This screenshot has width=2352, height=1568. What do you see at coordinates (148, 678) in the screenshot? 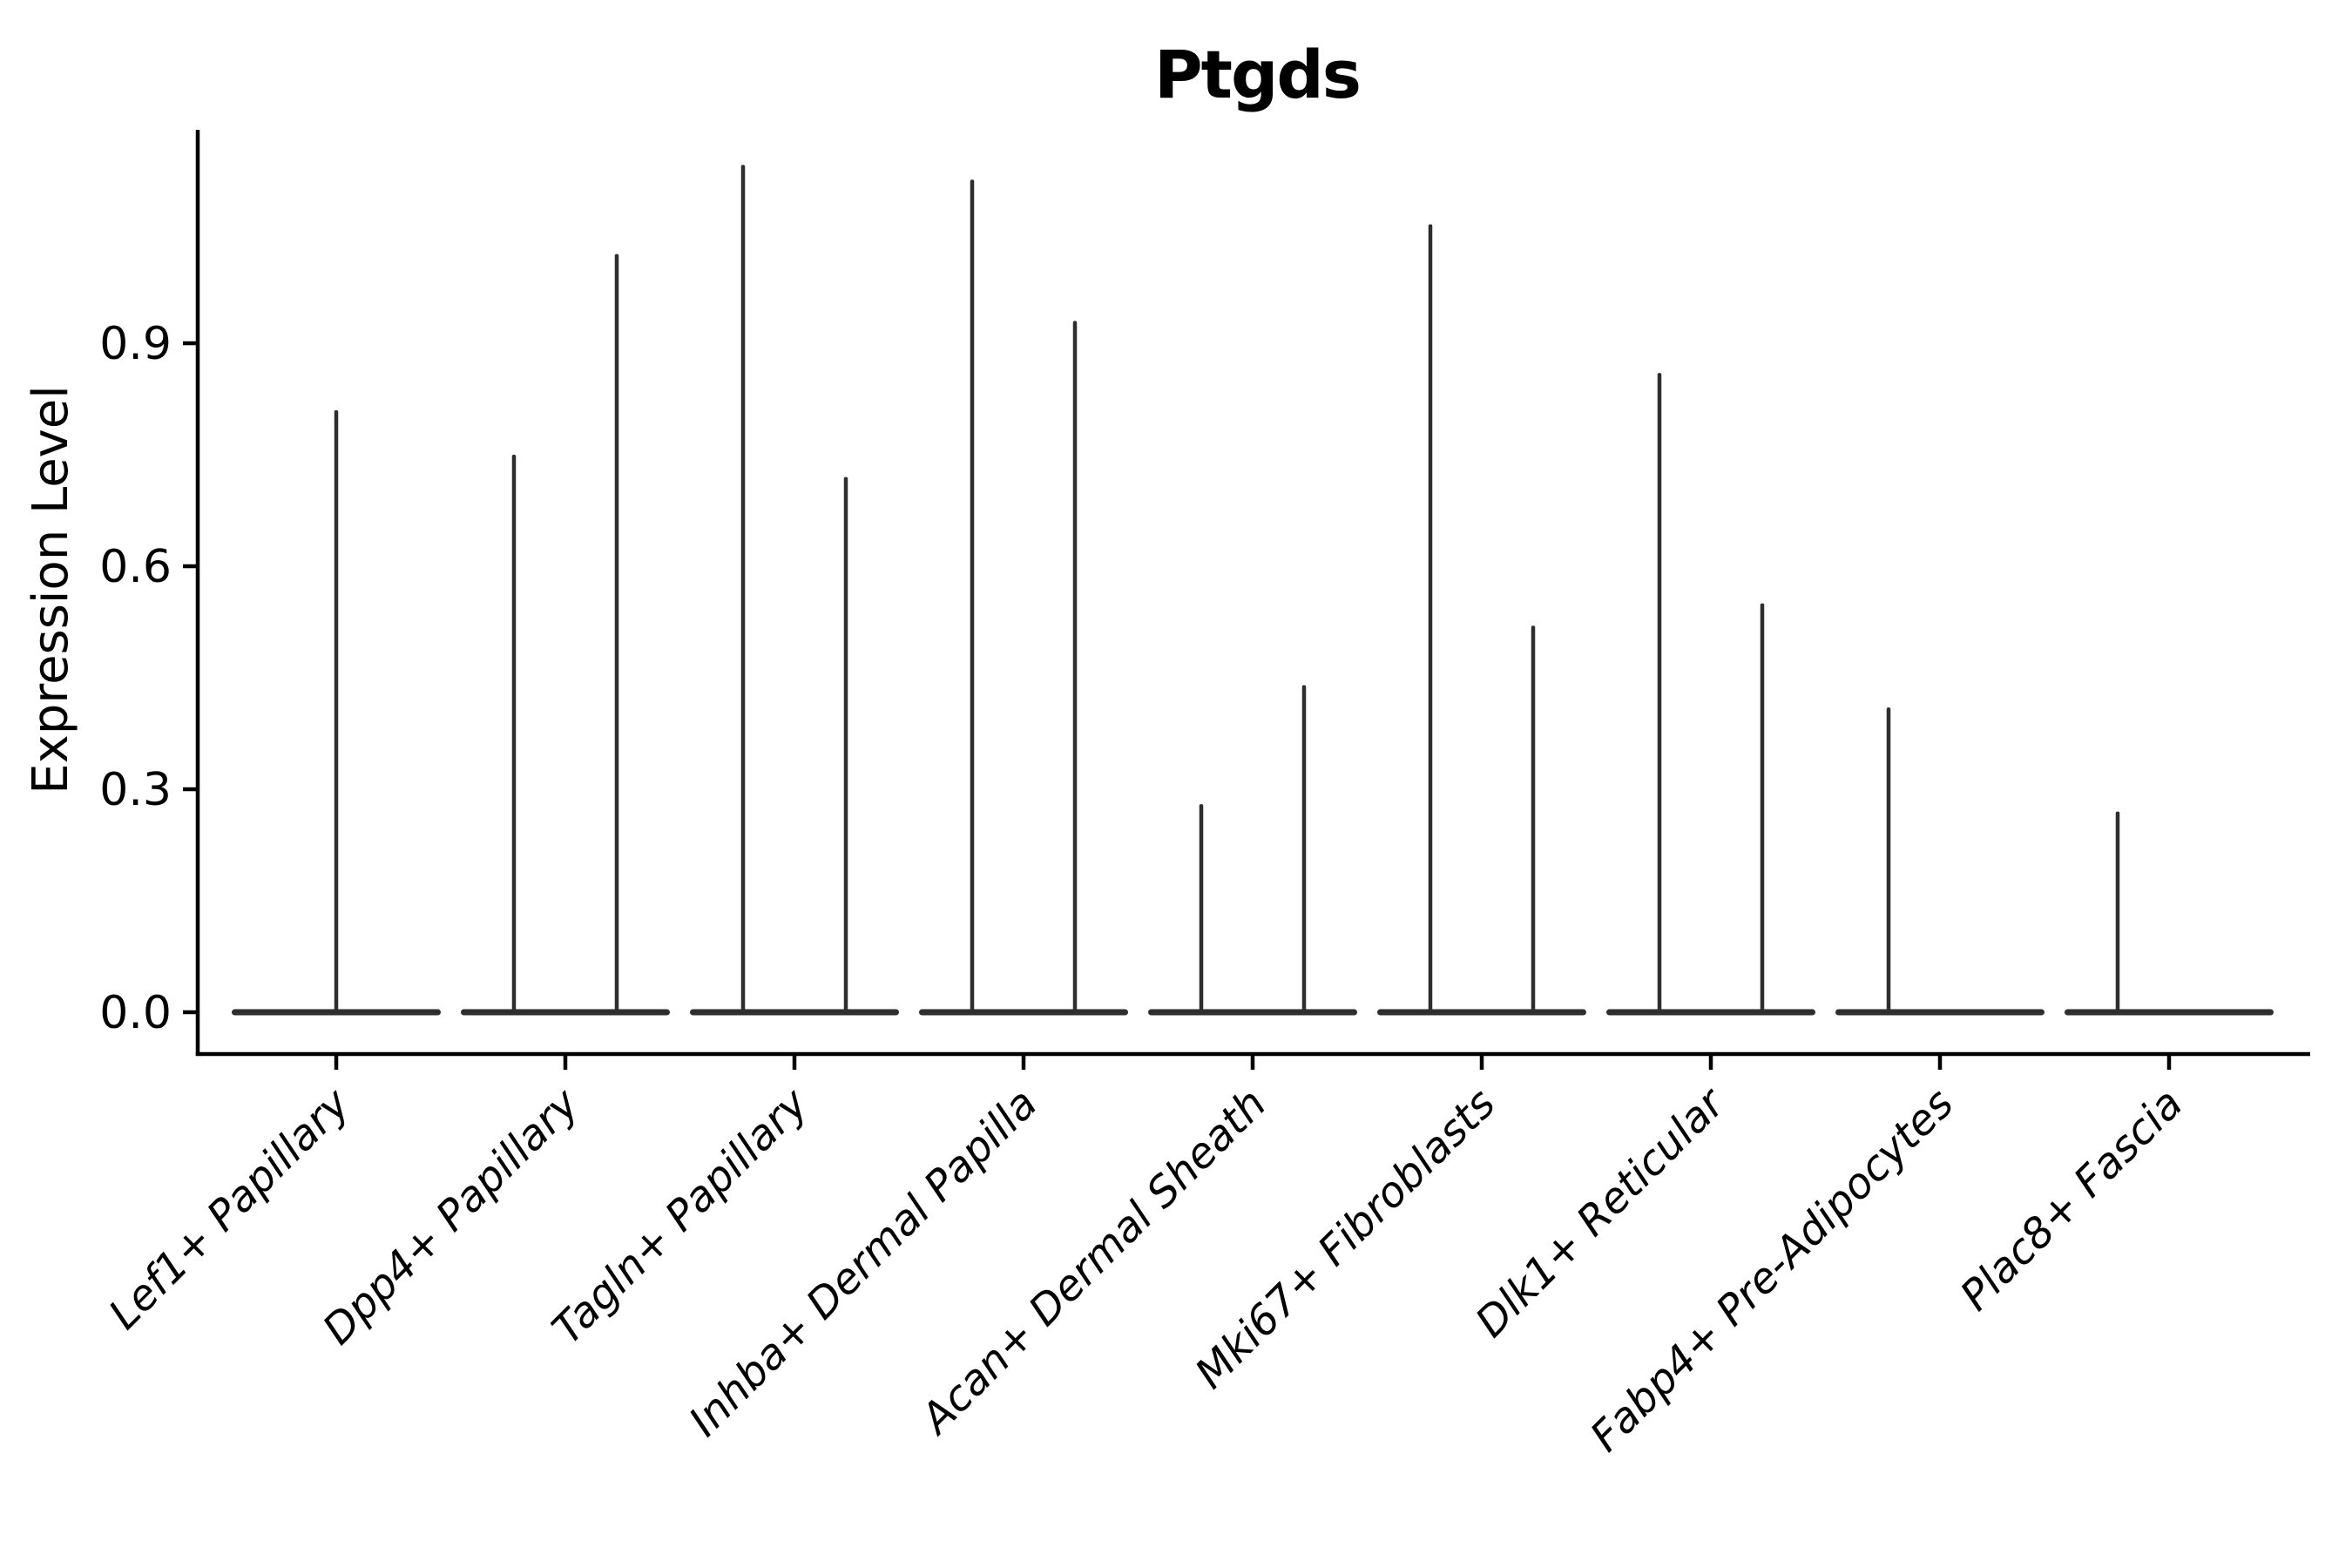
I see `y-axis-ticks: 0.0 0.3 0.6 0.9` at bounding box center [148, 678].